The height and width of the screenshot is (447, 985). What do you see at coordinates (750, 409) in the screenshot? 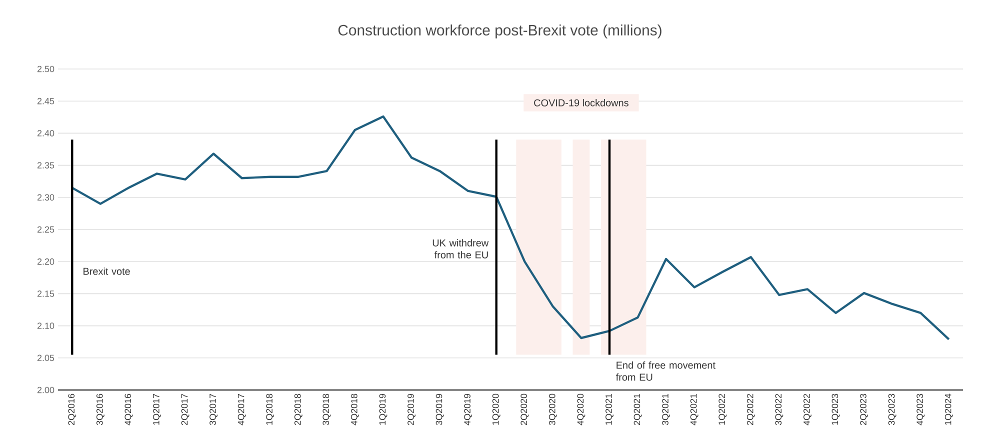
I see `x-tick-label: 2Q2022` at bounding box center [750, 409].